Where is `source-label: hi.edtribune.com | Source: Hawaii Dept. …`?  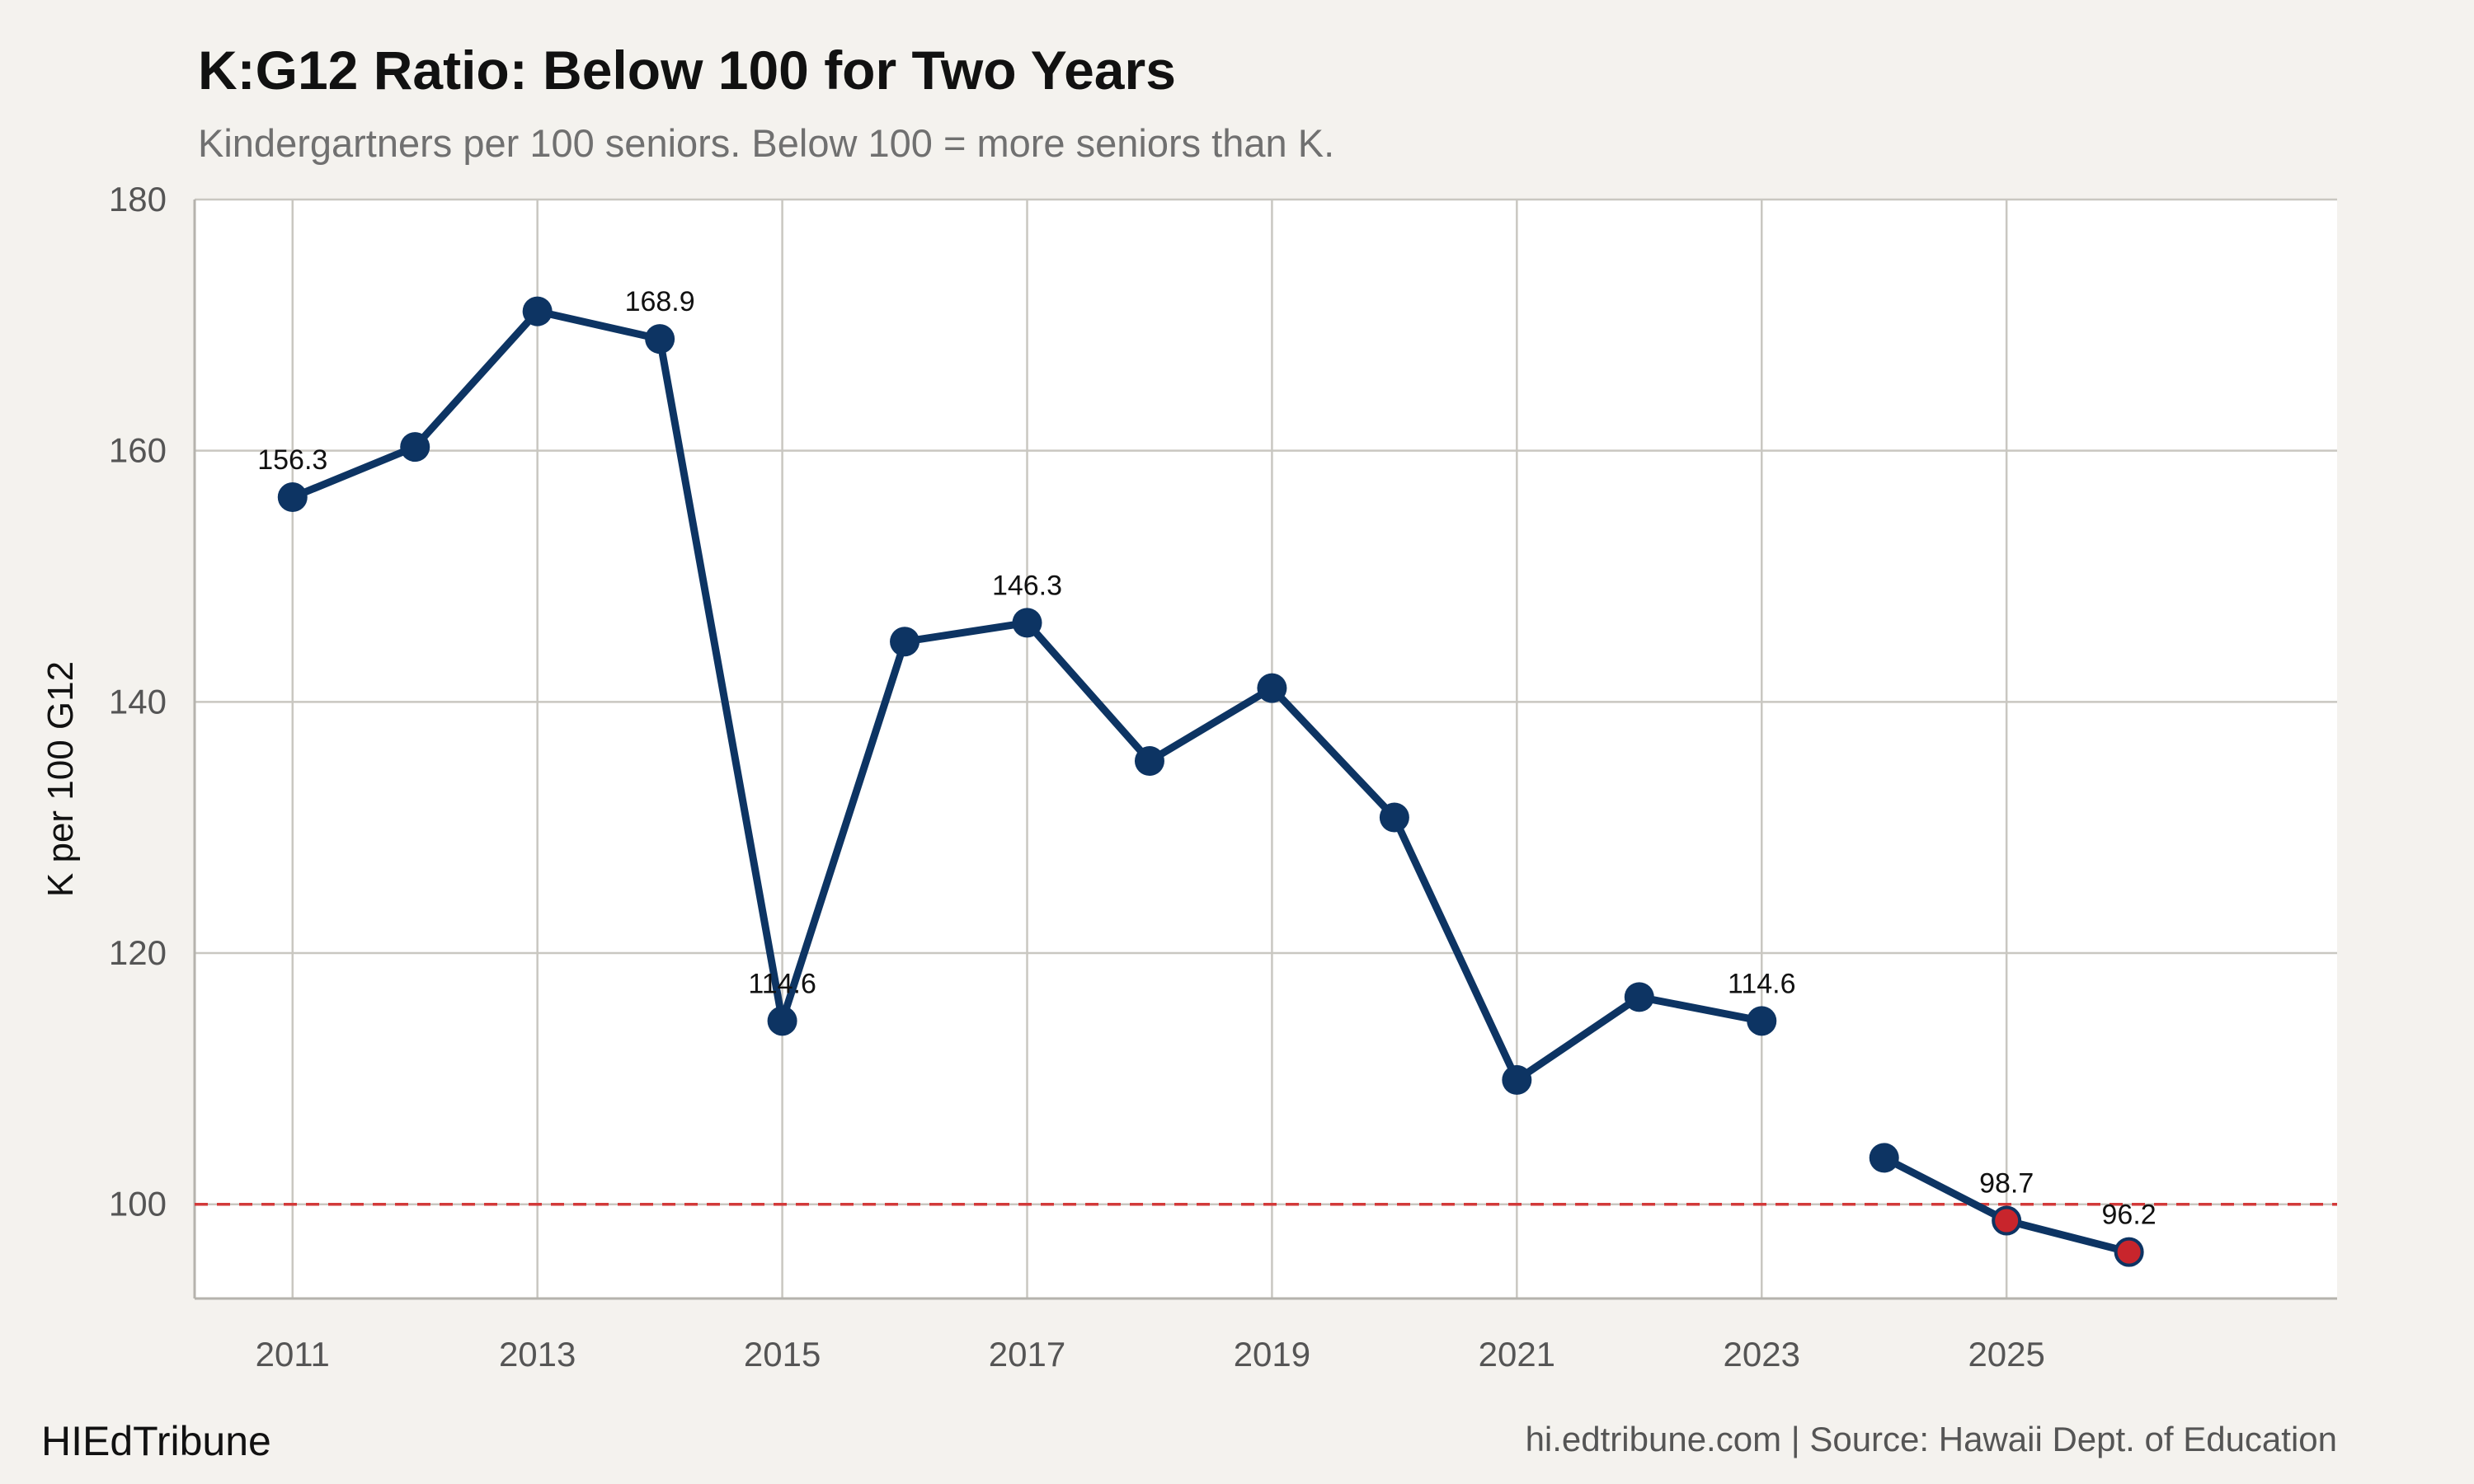 source-label: hi.edtribune.com | Source: Hawaii Dept. … is located at coordinates (1931, 1439).